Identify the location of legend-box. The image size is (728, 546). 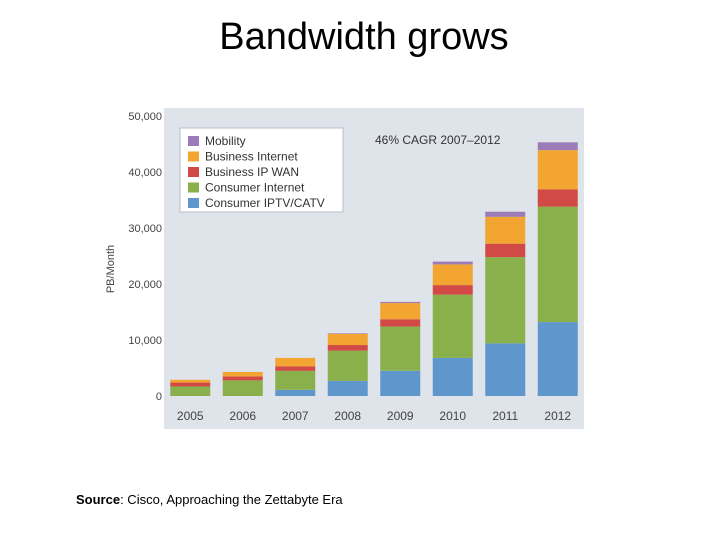
(261, 170).